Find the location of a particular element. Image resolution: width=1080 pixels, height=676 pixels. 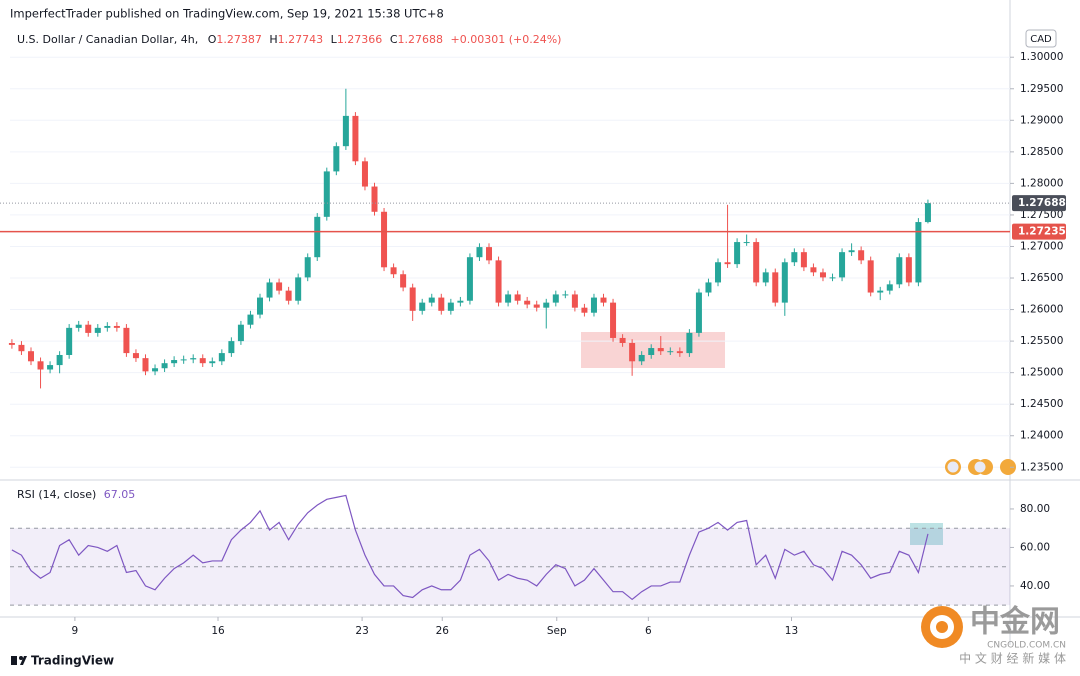

y-tick-label: 1.25000 is located at coordinates (1041, 373).